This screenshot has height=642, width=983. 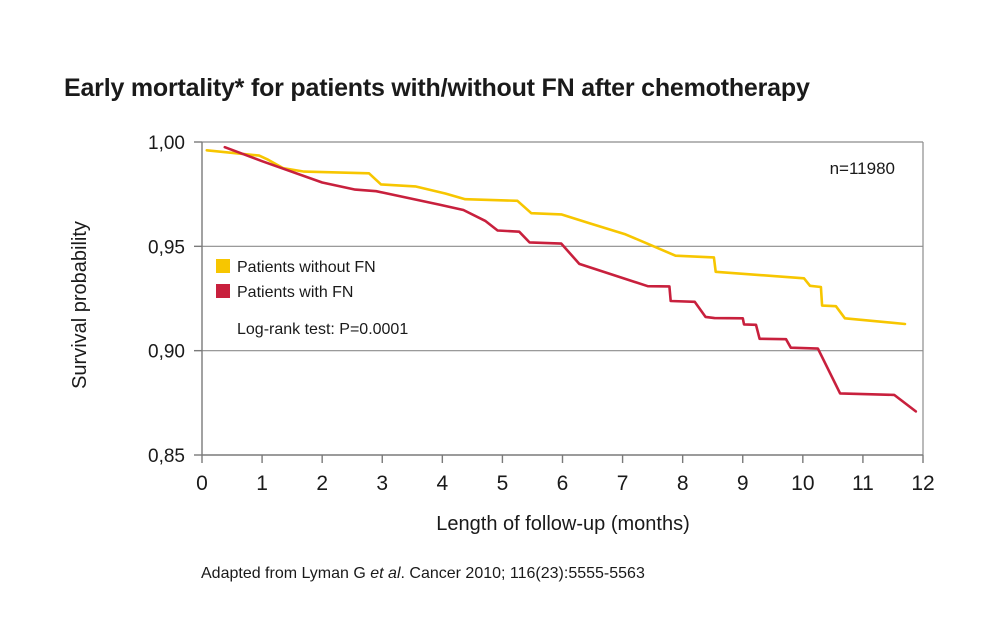 I want to click on legend-label-with-fn: Patients with FN, so click(x=295, y=292).